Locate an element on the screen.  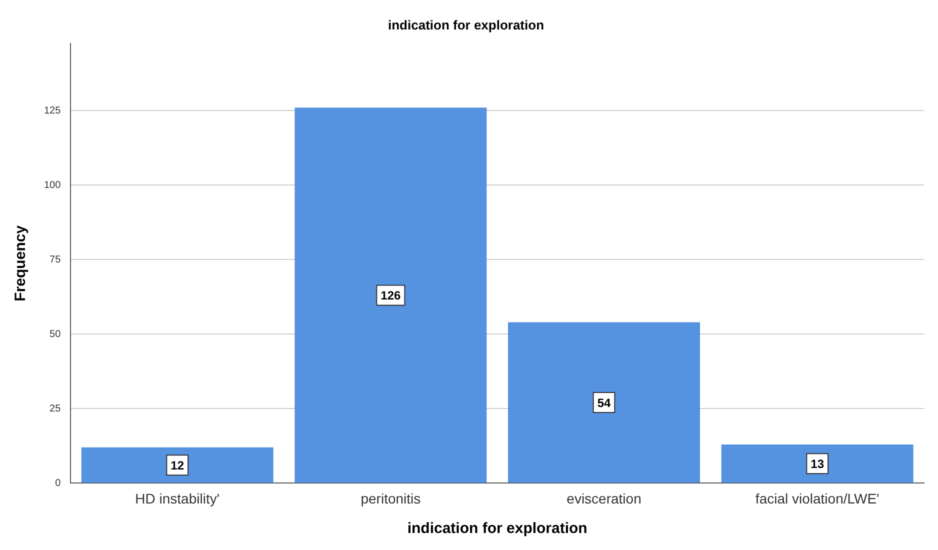
x-axis-title: indication for exploration is located at coordinates (497, 529).